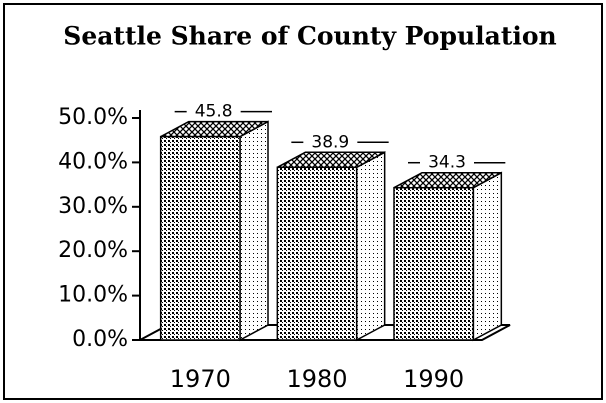  What do you see at coordinates (100, 339) in the screenshot?
I see `y-tick-label: 0.0%` at bounding box center [100, 339].